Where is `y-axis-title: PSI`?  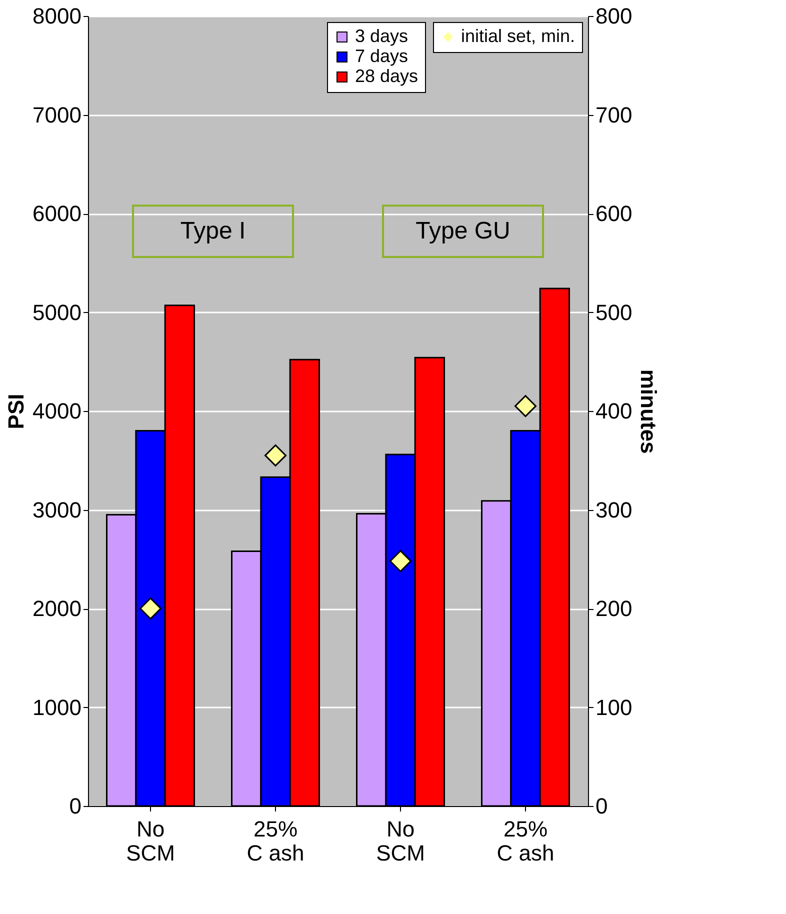
y-axis-title: PSI is located at coordinates (16, 412).